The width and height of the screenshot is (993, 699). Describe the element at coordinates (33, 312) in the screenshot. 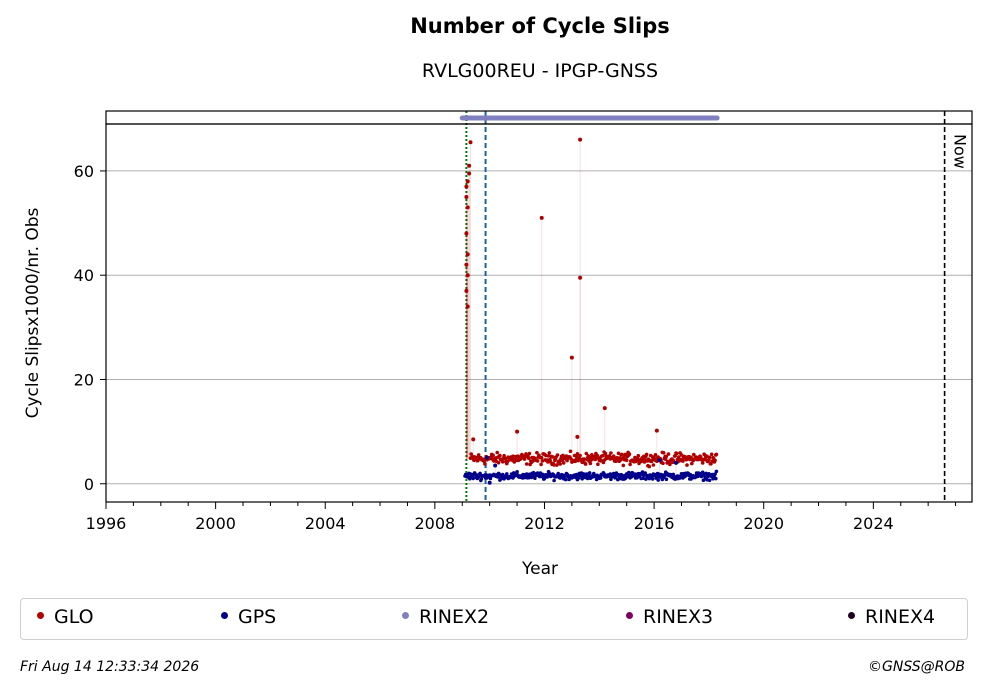

I see `y-axis-title: Cycle Slipsx1000/nr. Obs` at that location.